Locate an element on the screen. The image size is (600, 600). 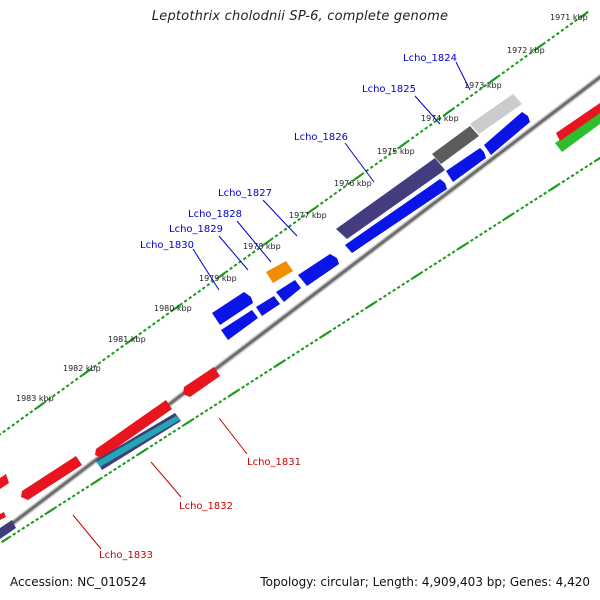
scale-label-1981: 1981 kbp is located at coordinates (127, 339).